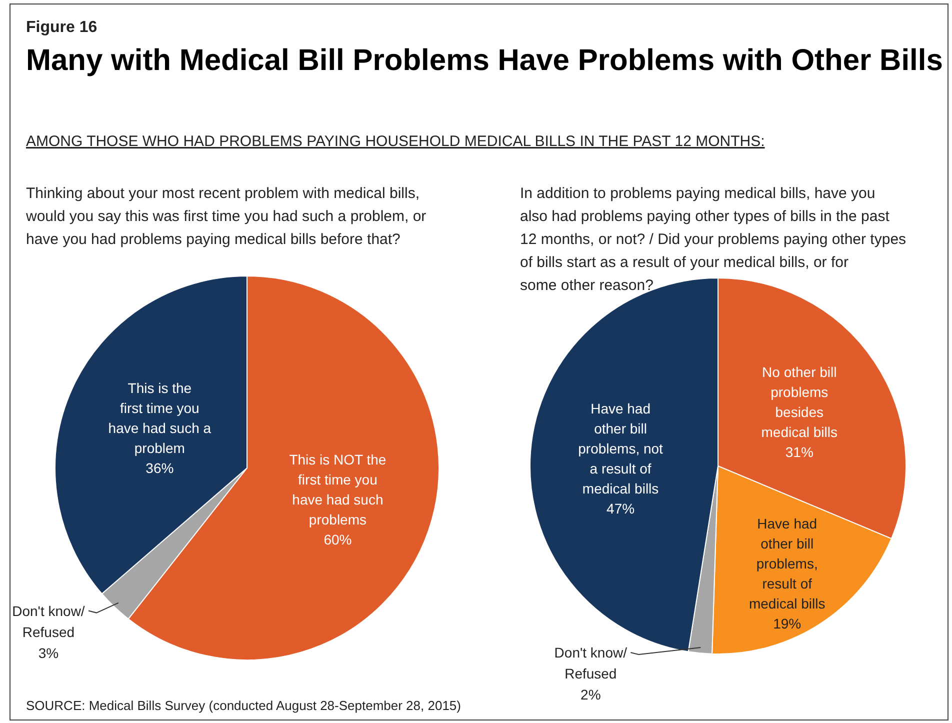 The width and height of the screenshot is (952, 723). What do you see at coordinates (243, 705) in the screenshot?
I see `source-note: SOURCE: Medical Bills Survey (conducted August 28-September 28, 2015)` at bounding box center [243, 705].